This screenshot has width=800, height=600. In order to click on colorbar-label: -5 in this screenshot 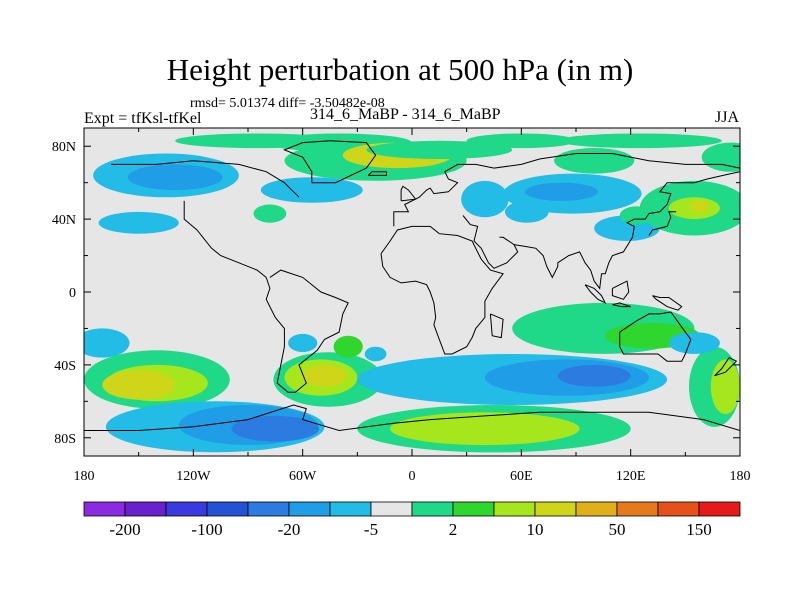, I will do `click(371, 529)`.